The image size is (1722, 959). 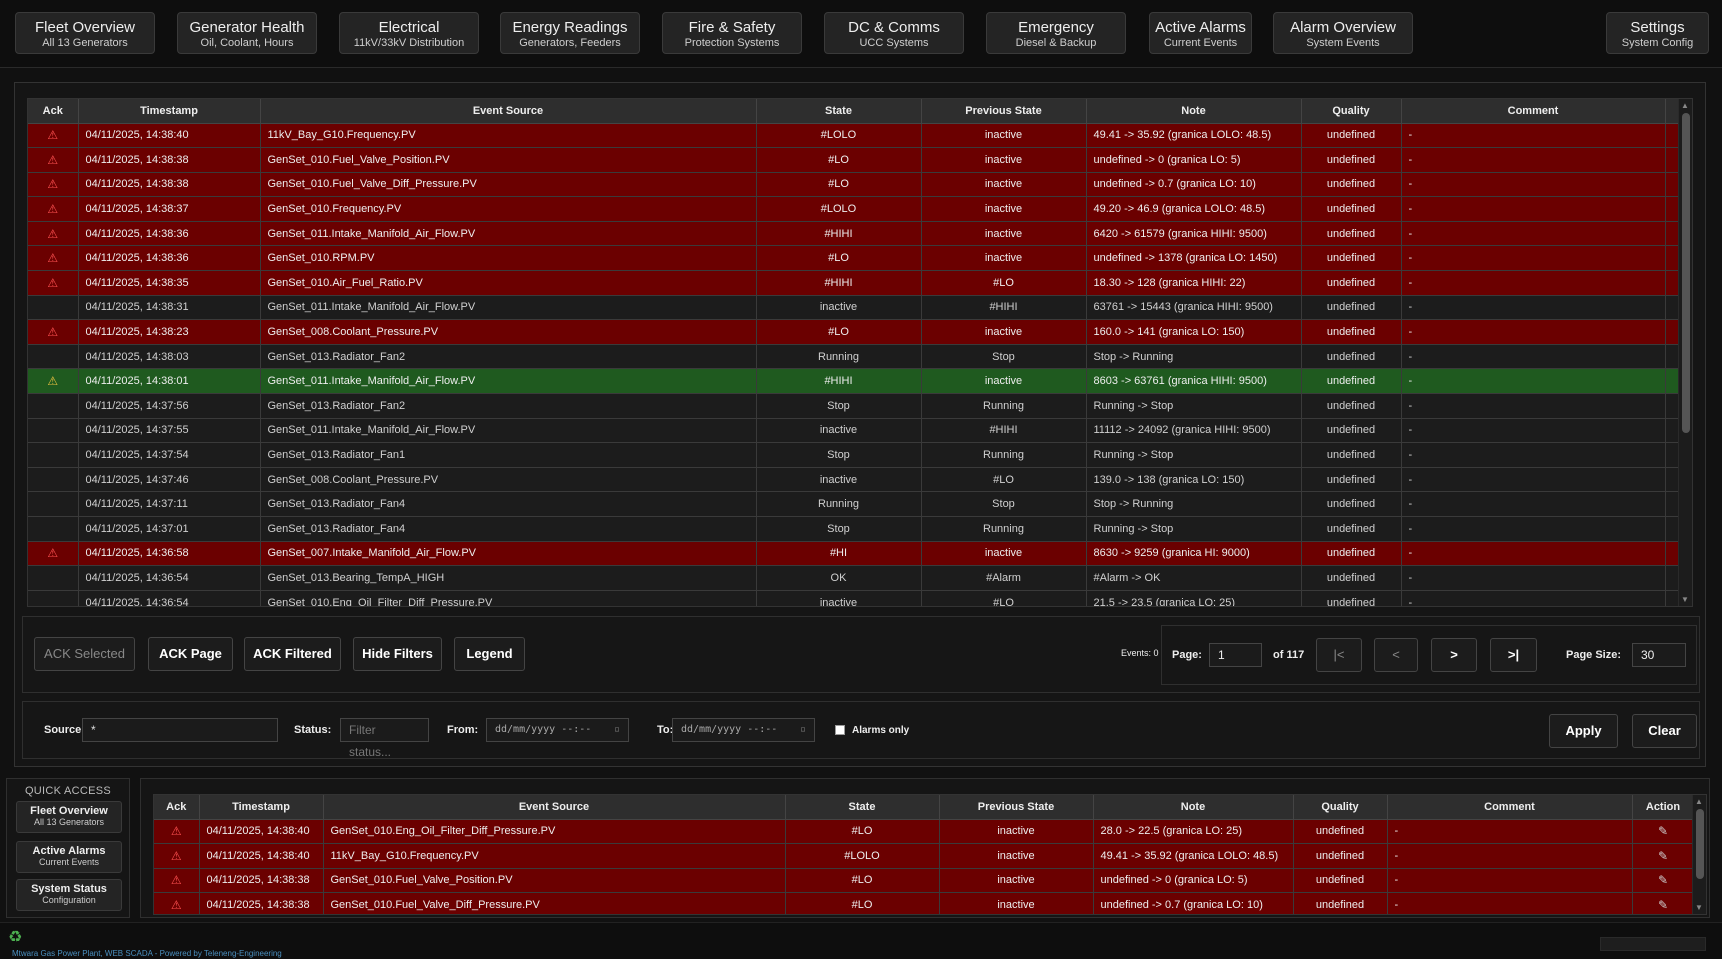 What do you see at coordinates (1699, 907) in the screenshot?
I see `scroll-down-icon: ▼` at bounding box center [1699, 907].